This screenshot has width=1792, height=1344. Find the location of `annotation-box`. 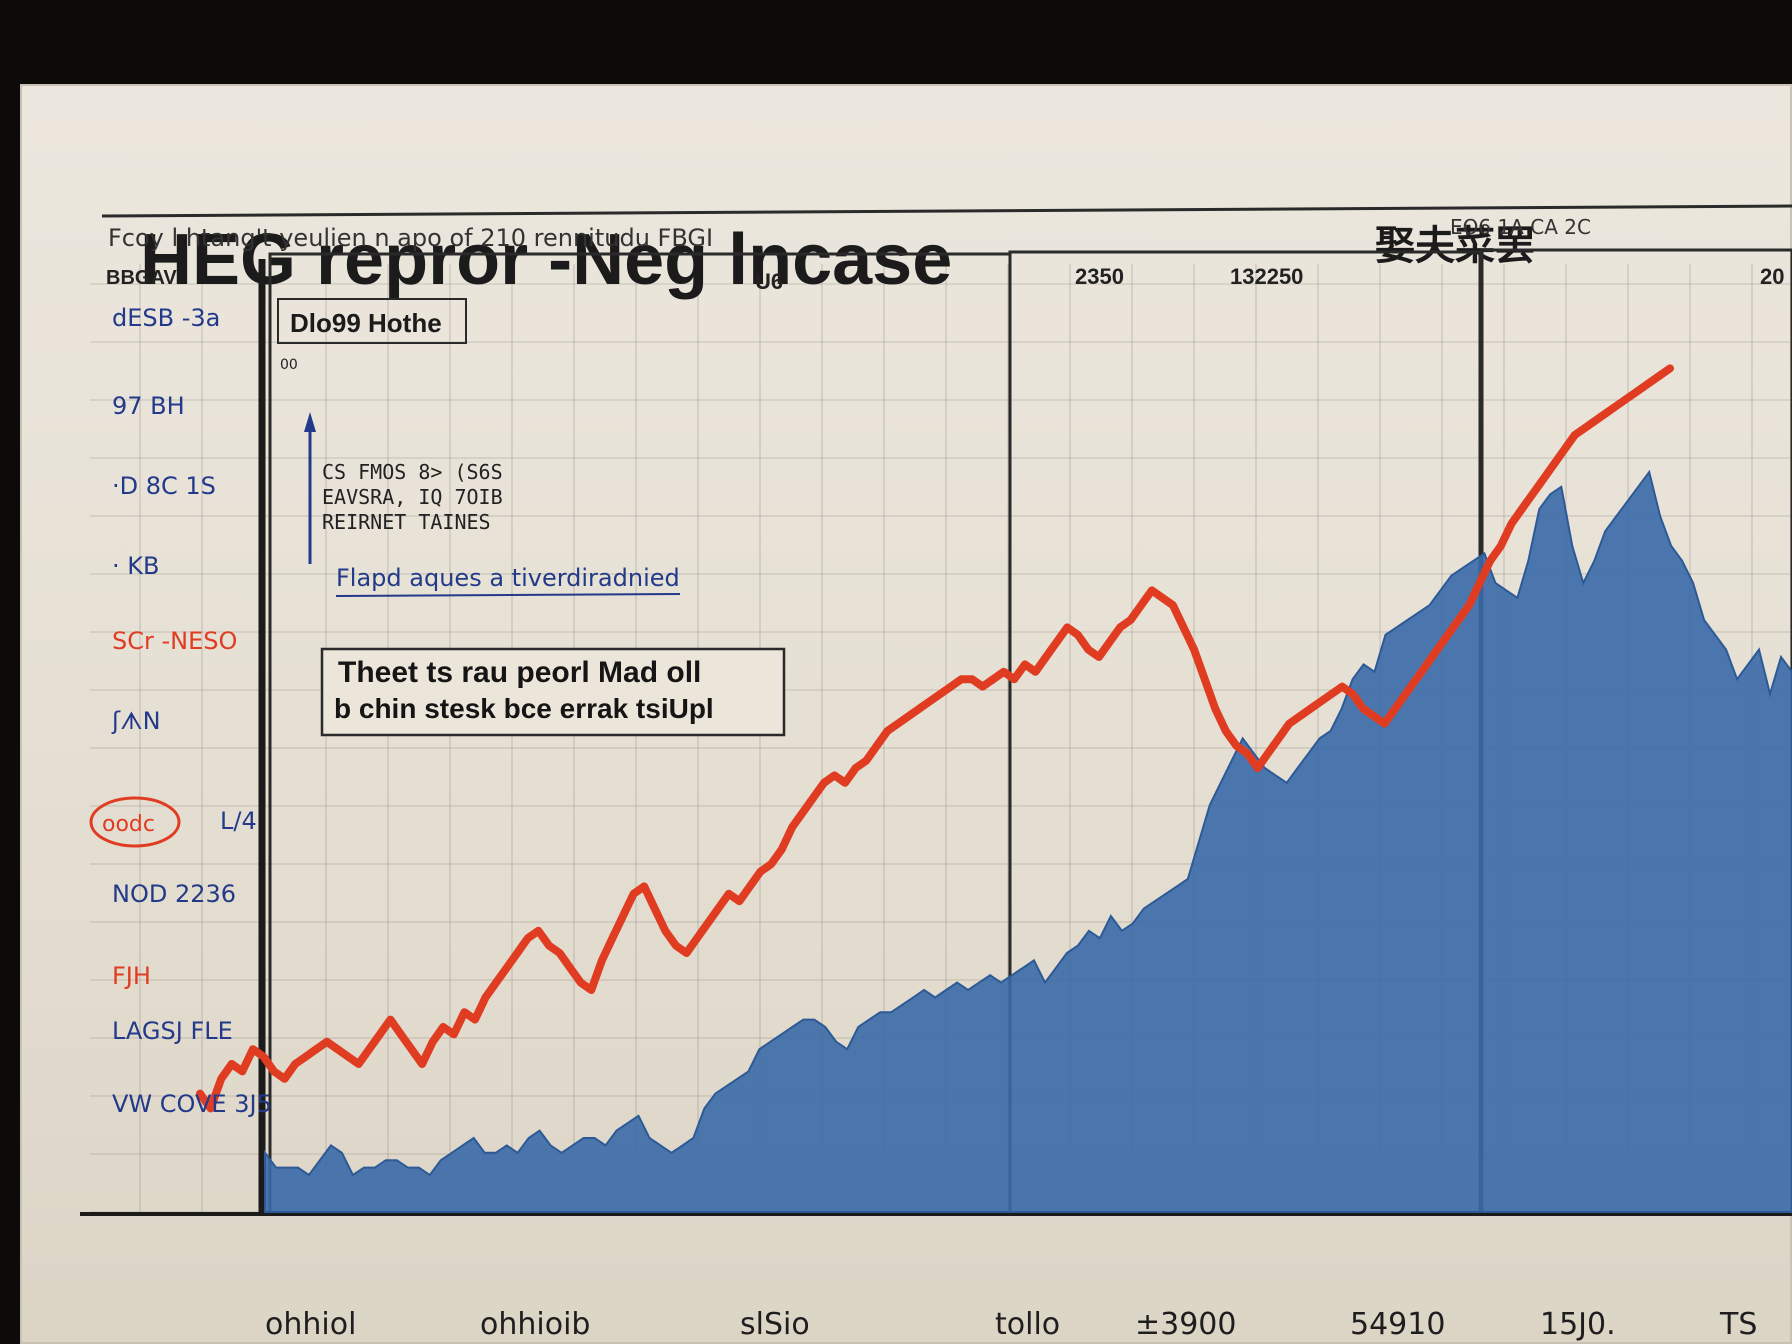

annotation-box is located at coordinates (553, 692).